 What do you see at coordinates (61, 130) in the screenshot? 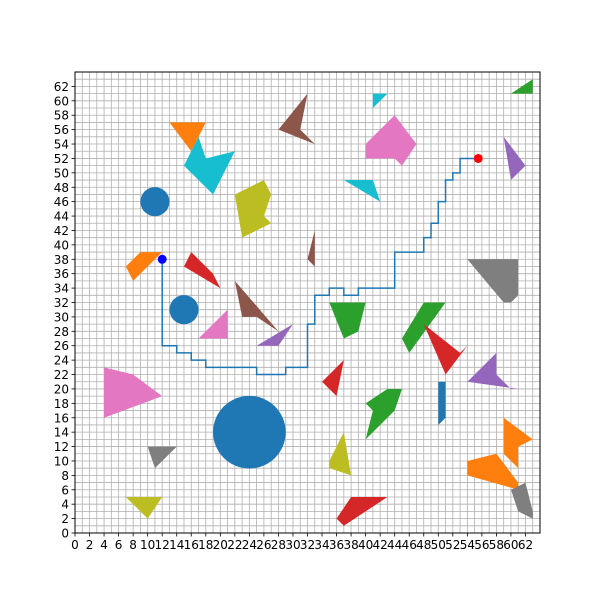
I see `y-tick-label: 56` at bounding box center [61, 130].